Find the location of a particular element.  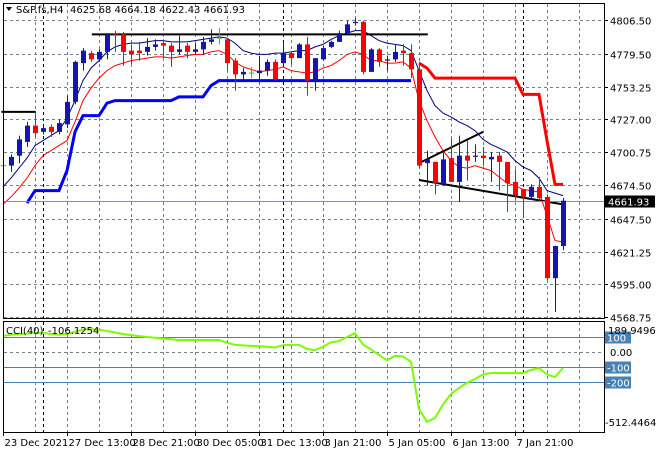

time-tick-label: 7 Jan 21:00 is located at coordinates (545, 443).